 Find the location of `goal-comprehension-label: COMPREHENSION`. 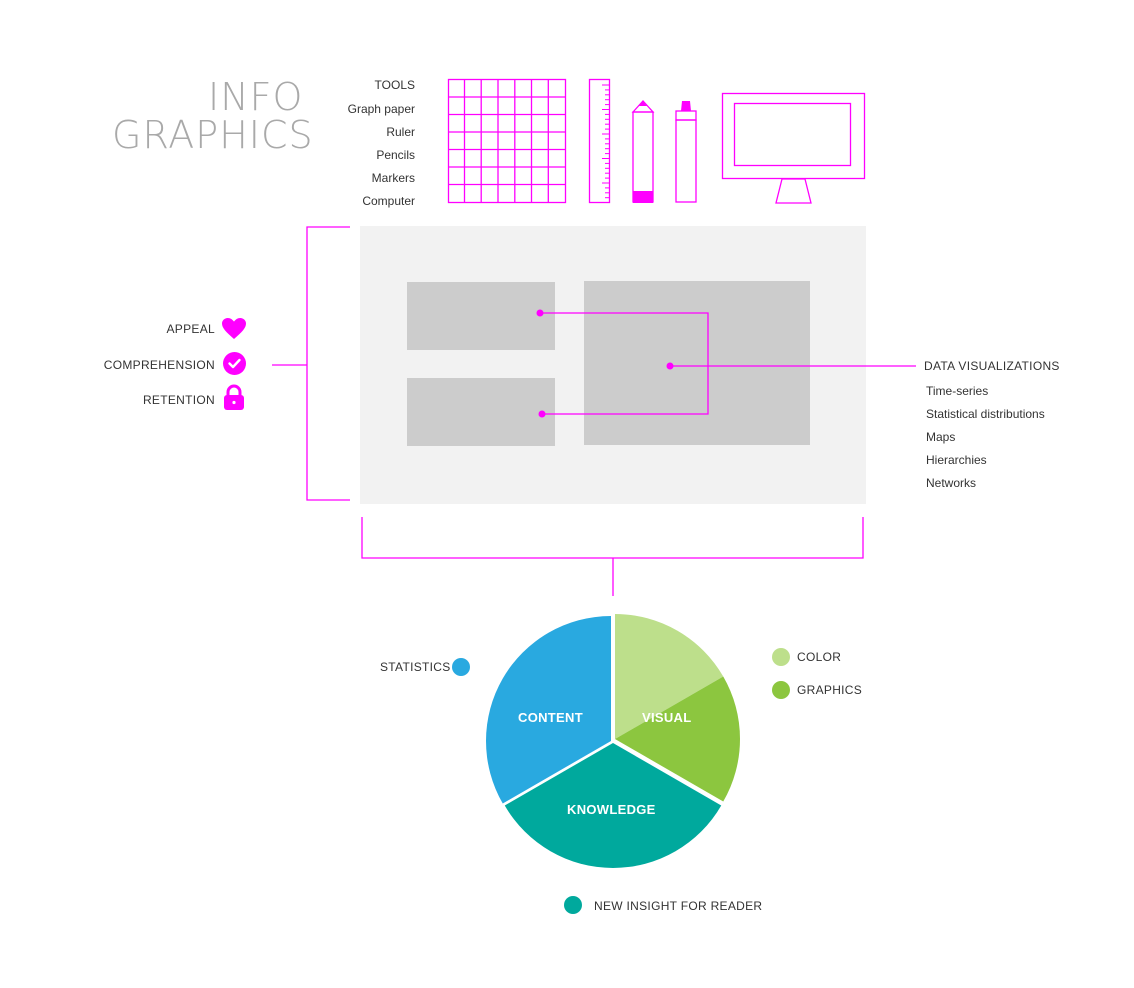

goal-comprehension-label: COMPREHENSION is located at coordinates (159, 365).